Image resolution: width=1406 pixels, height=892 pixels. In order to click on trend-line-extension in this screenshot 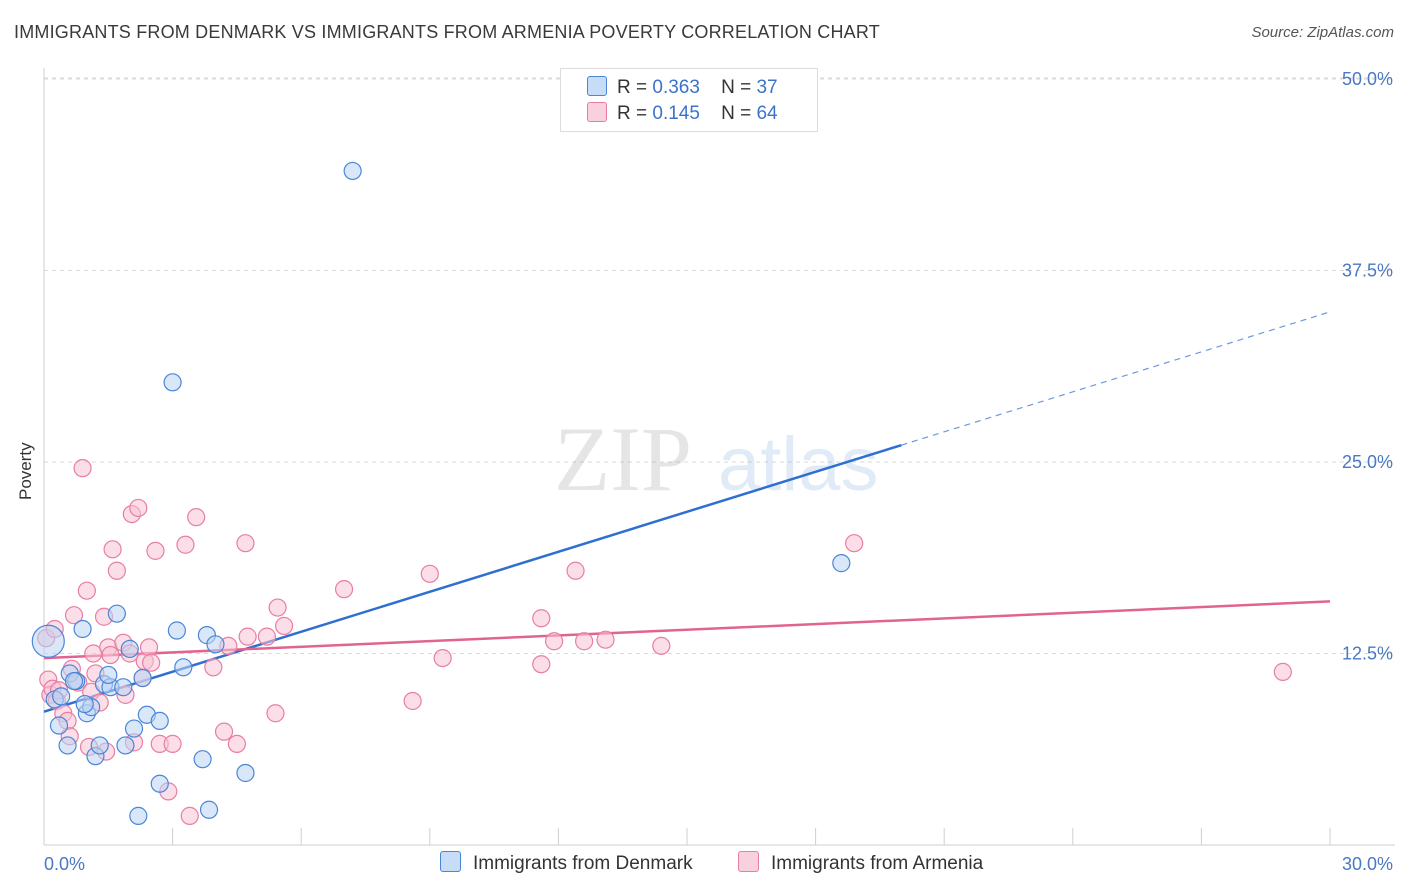, I will do `click(1116, 378)`.